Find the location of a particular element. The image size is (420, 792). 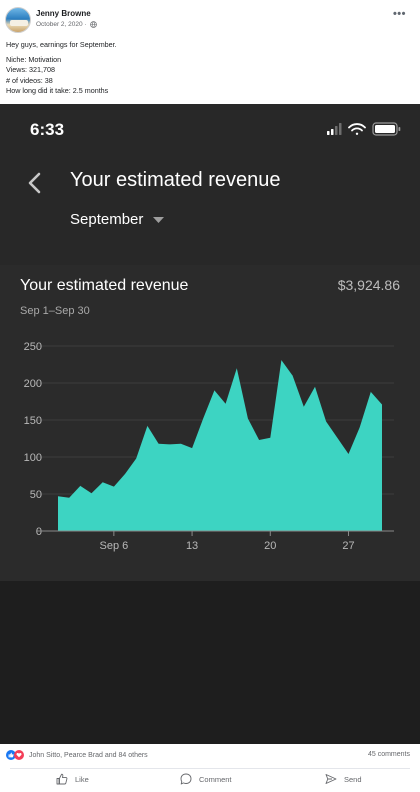

post-line: # of videos: 38 is located at coordinates (29, 80).